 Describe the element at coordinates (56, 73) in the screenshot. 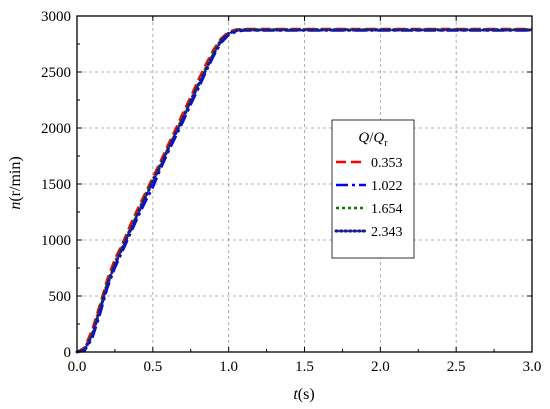

I see `y-tick-label: 2500` at that location.